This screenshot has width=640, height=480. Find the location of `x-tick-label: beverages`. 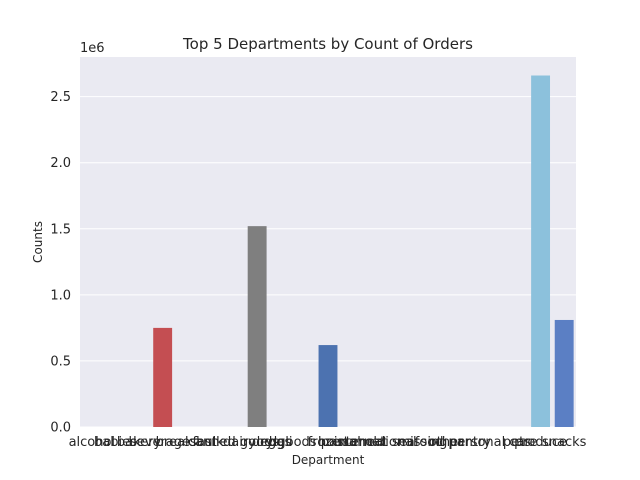

x-tick-label: beverages is located at coordinates (163, 442).